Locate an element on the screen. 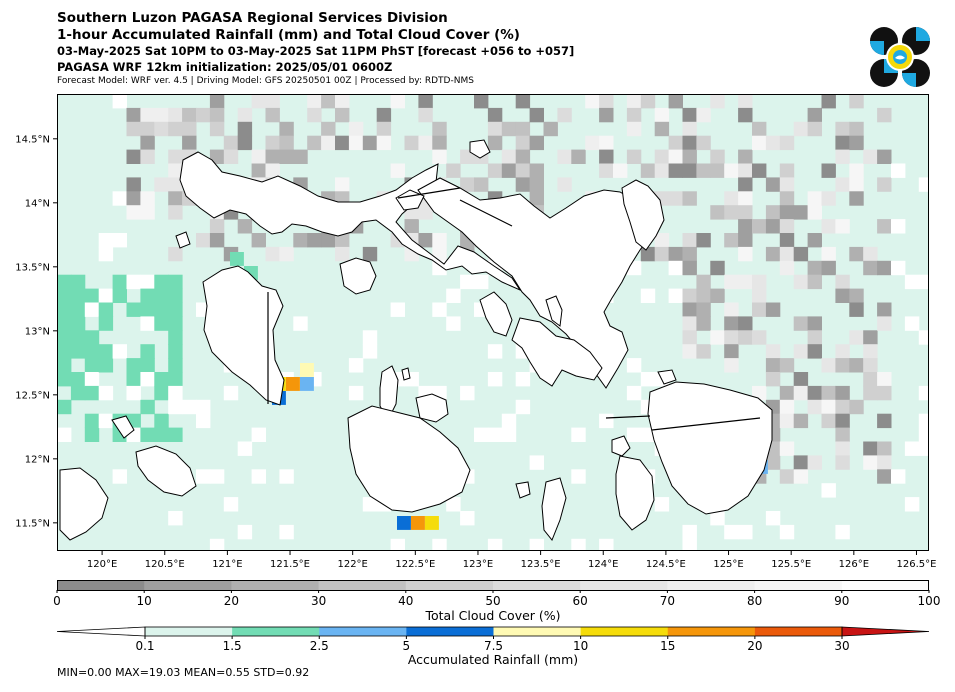  lat-tick-label: 13°N is located at coordinates (37, 331).